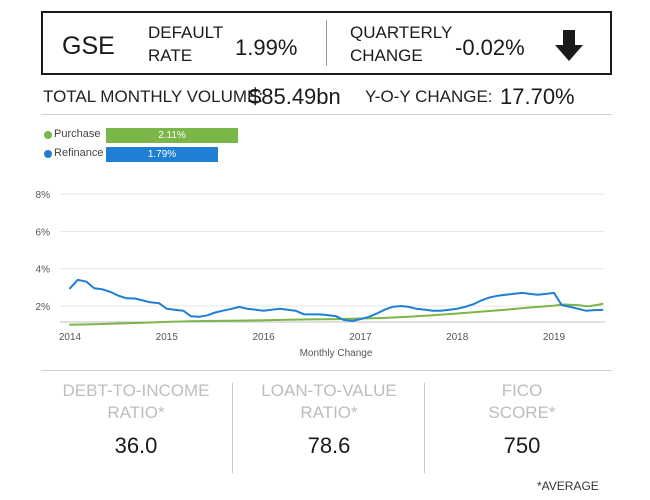 Image resolution: width=650 pixels, height=500 pixels. Describe the element at coordinates (162, 154) in the screenshot. I see `legend-value-refinance: 1.79%` at that location.